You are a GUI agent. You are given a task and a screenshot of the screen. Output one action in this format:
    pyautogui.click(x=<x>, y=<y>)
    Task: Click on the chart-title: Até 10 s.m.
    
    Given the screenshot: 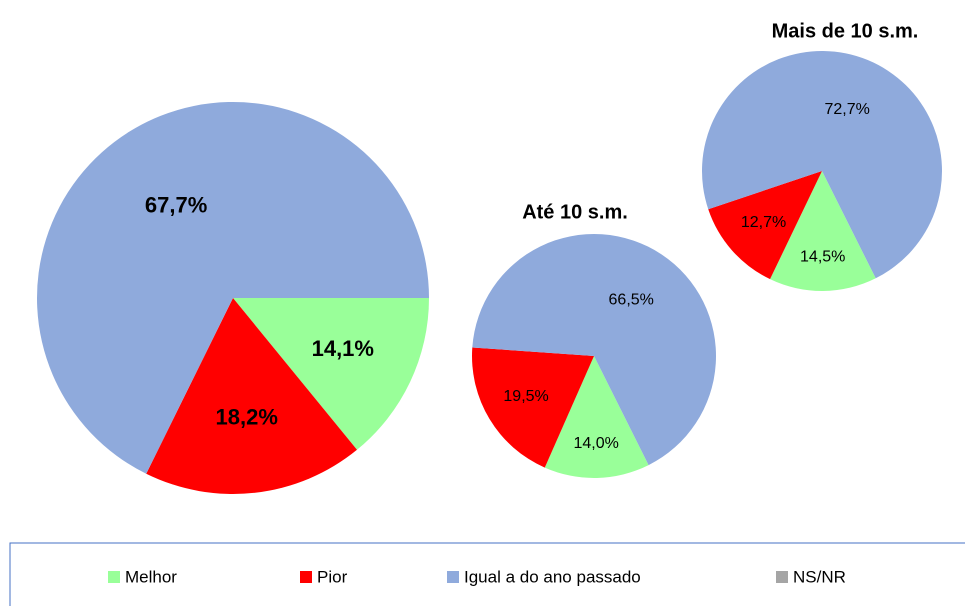 What is the action you would take?
    pyautogui.click(x=575, y=212)
    